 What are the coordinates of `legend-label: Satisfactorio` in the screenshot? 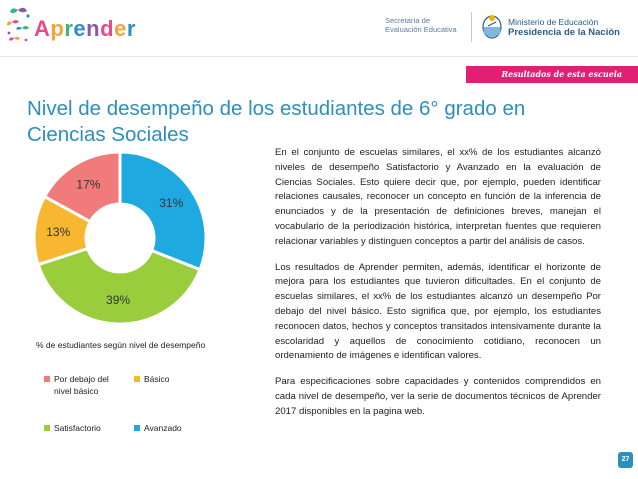 It's located at (77, 428).